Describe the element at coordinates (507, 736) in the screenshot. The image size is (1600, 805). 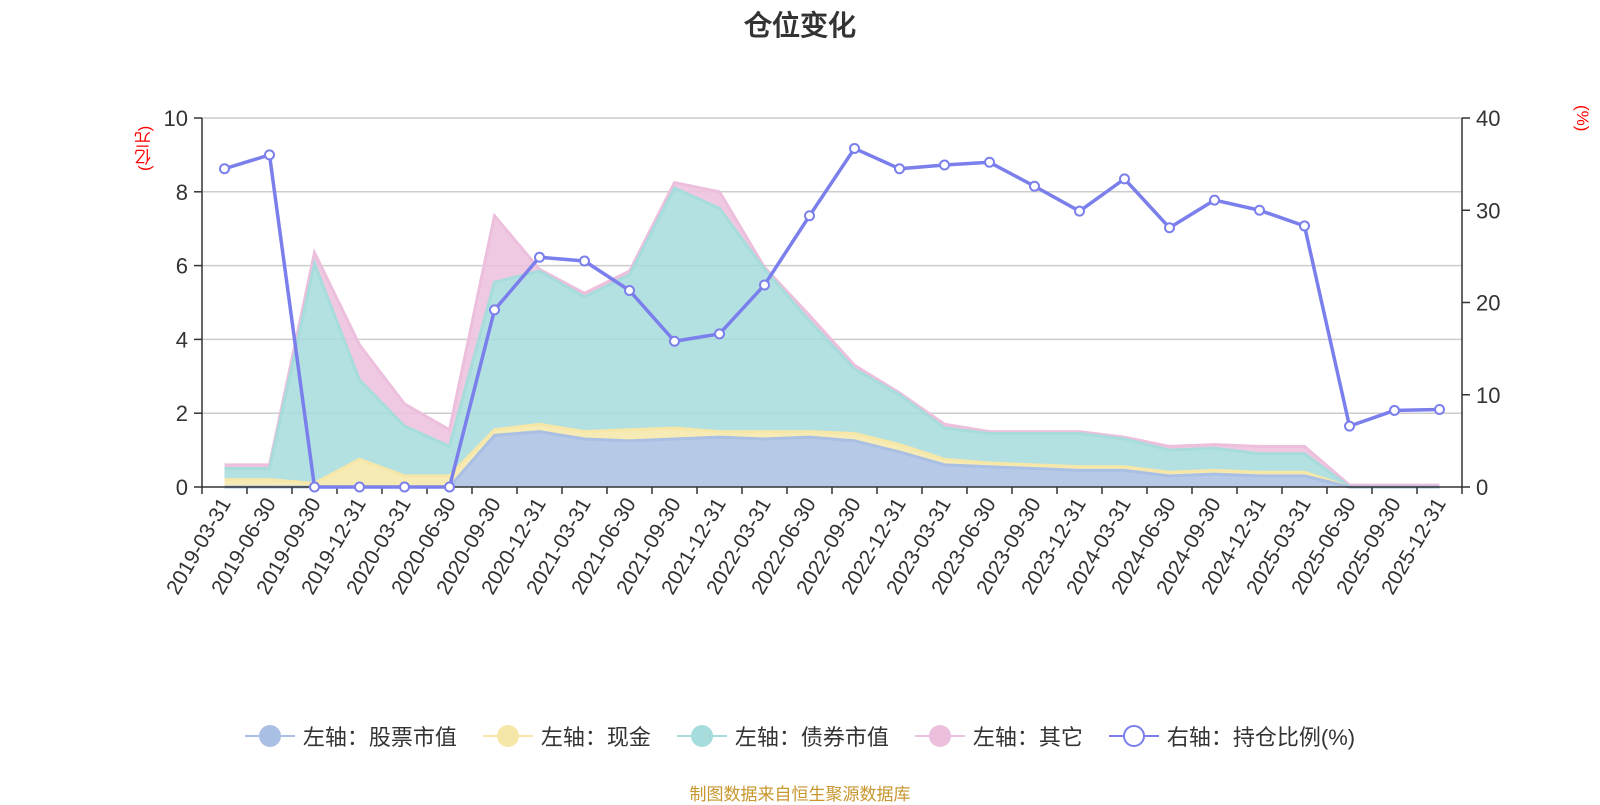
I see `legend-swatch-cash` at that location.